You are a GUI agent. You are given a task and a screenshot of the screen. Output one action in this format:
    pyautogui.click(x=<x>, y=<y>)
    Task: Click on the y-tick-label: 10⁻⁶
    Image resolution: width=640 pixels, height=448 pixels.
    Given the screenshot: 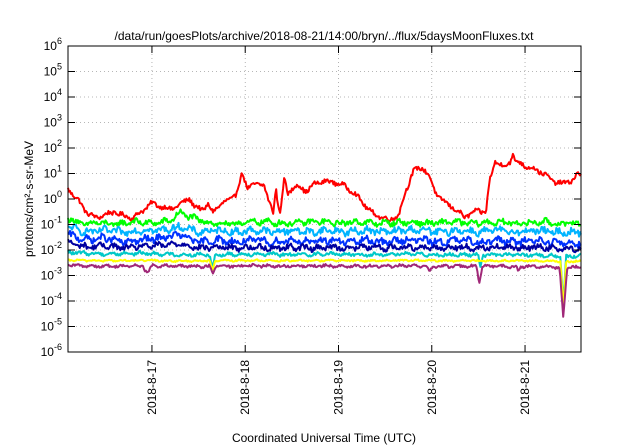 What is the action you would take?
    pyautogui.click(x=51, y=350)
    